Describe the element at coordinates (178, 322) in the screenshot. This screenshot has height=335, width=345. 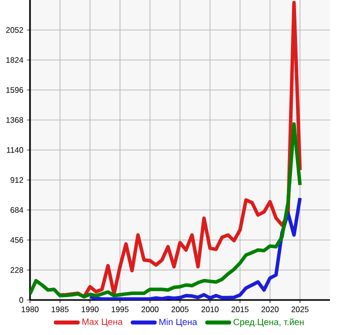
I see `legend-label: Min Цена` at that location.